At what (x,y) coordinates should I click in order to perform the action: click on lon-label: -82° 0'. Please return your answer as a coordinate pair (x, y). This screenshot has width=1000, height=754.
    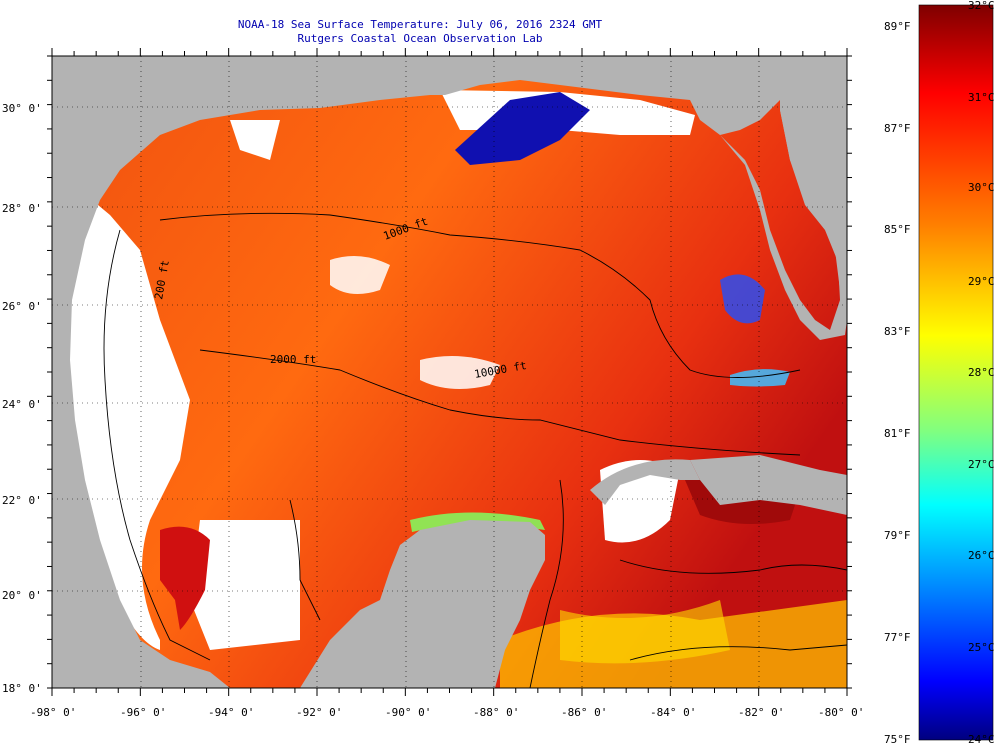
    Looking at the image, I should click on (761, 712).